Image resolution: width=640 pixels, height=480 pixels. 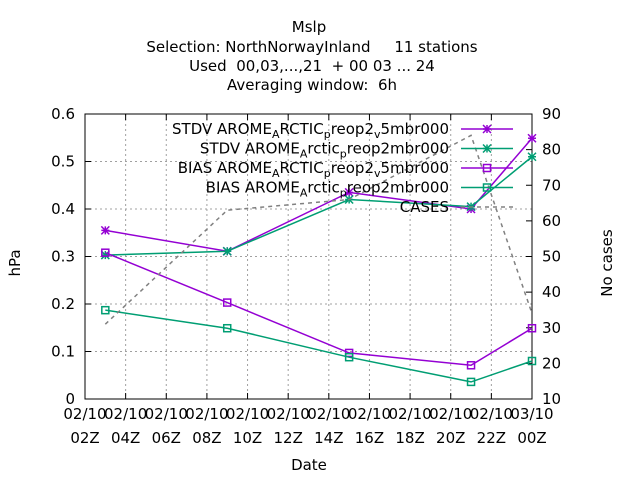 I want to click on chart-title-line-2: Selection: NorthNorwayInland 11 stations, so click(x=311, y=47).